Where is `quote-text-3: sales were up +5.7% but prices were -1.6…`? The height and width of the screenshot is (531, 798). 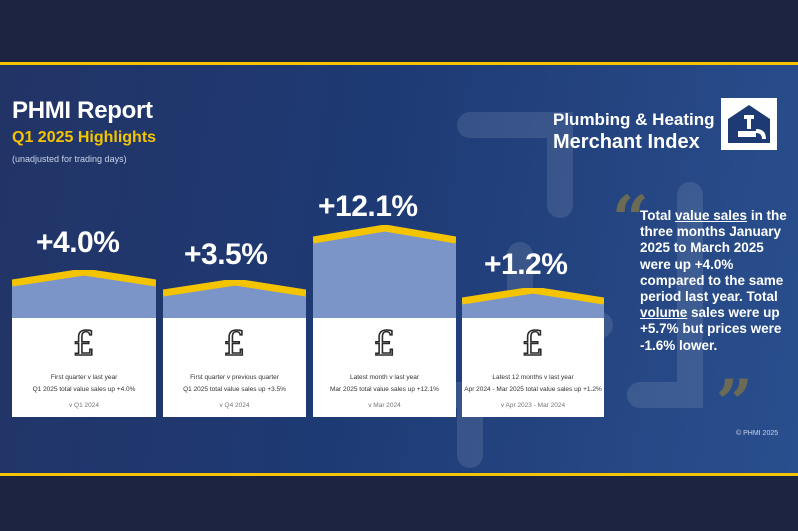 quote-text-3: sales were up +5.7% but prices were -1.6… is located at coordinates (711, 329).